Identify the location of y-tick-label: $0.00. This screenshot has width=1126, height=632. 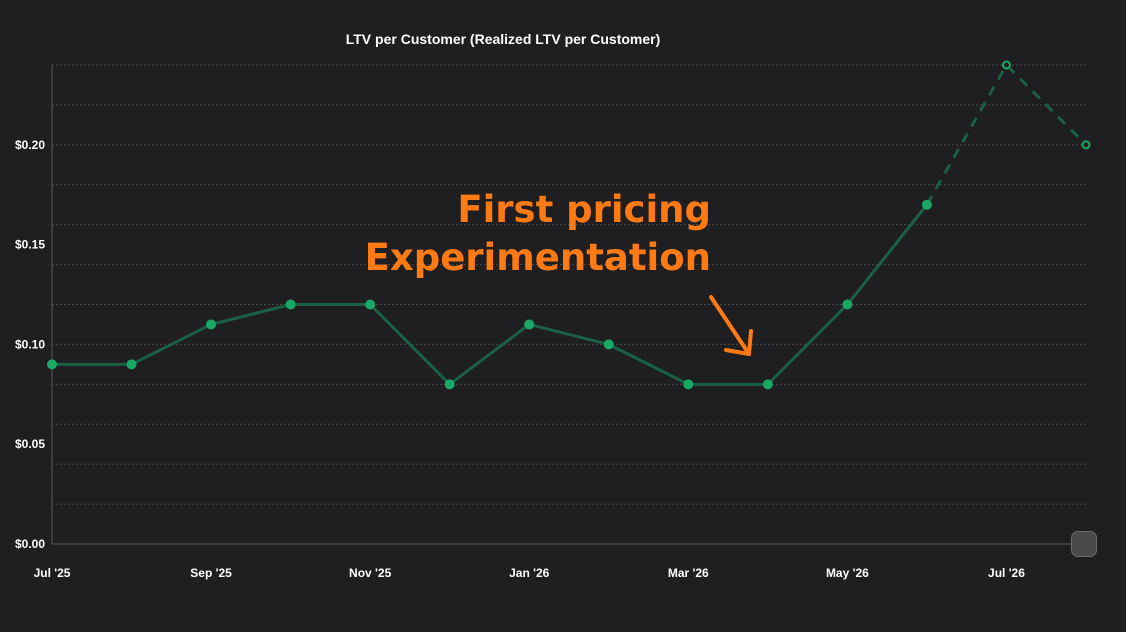
(30, 544).